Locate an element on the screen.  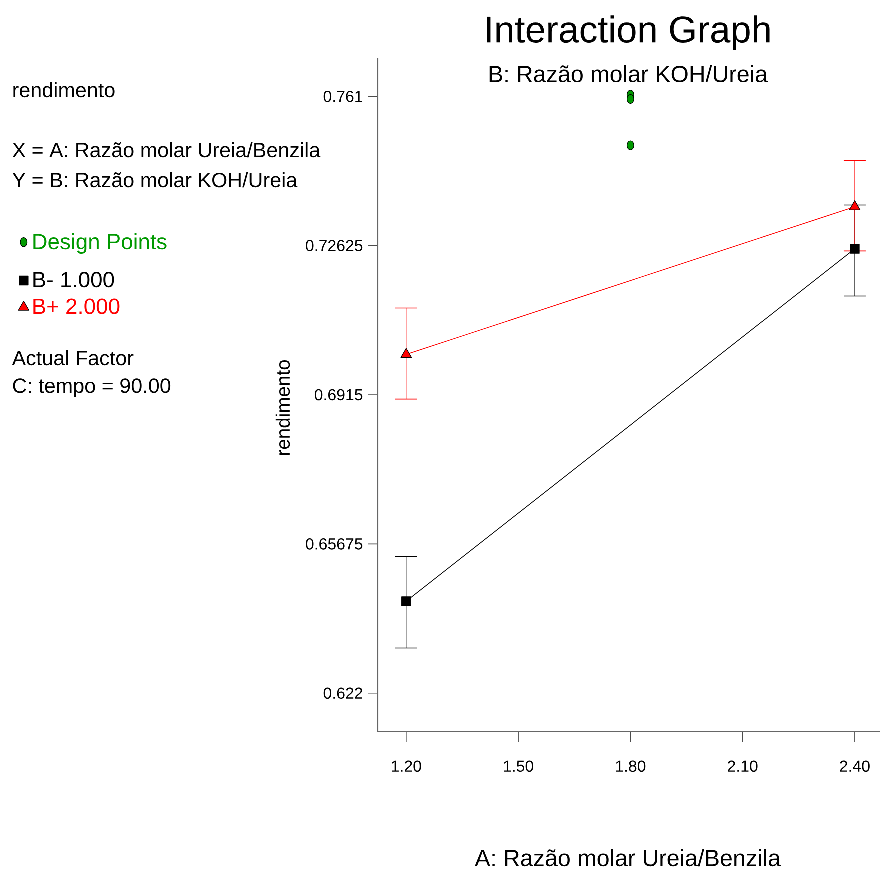
y-tick-label: 0.72625 is located at coordinates (334, 246).